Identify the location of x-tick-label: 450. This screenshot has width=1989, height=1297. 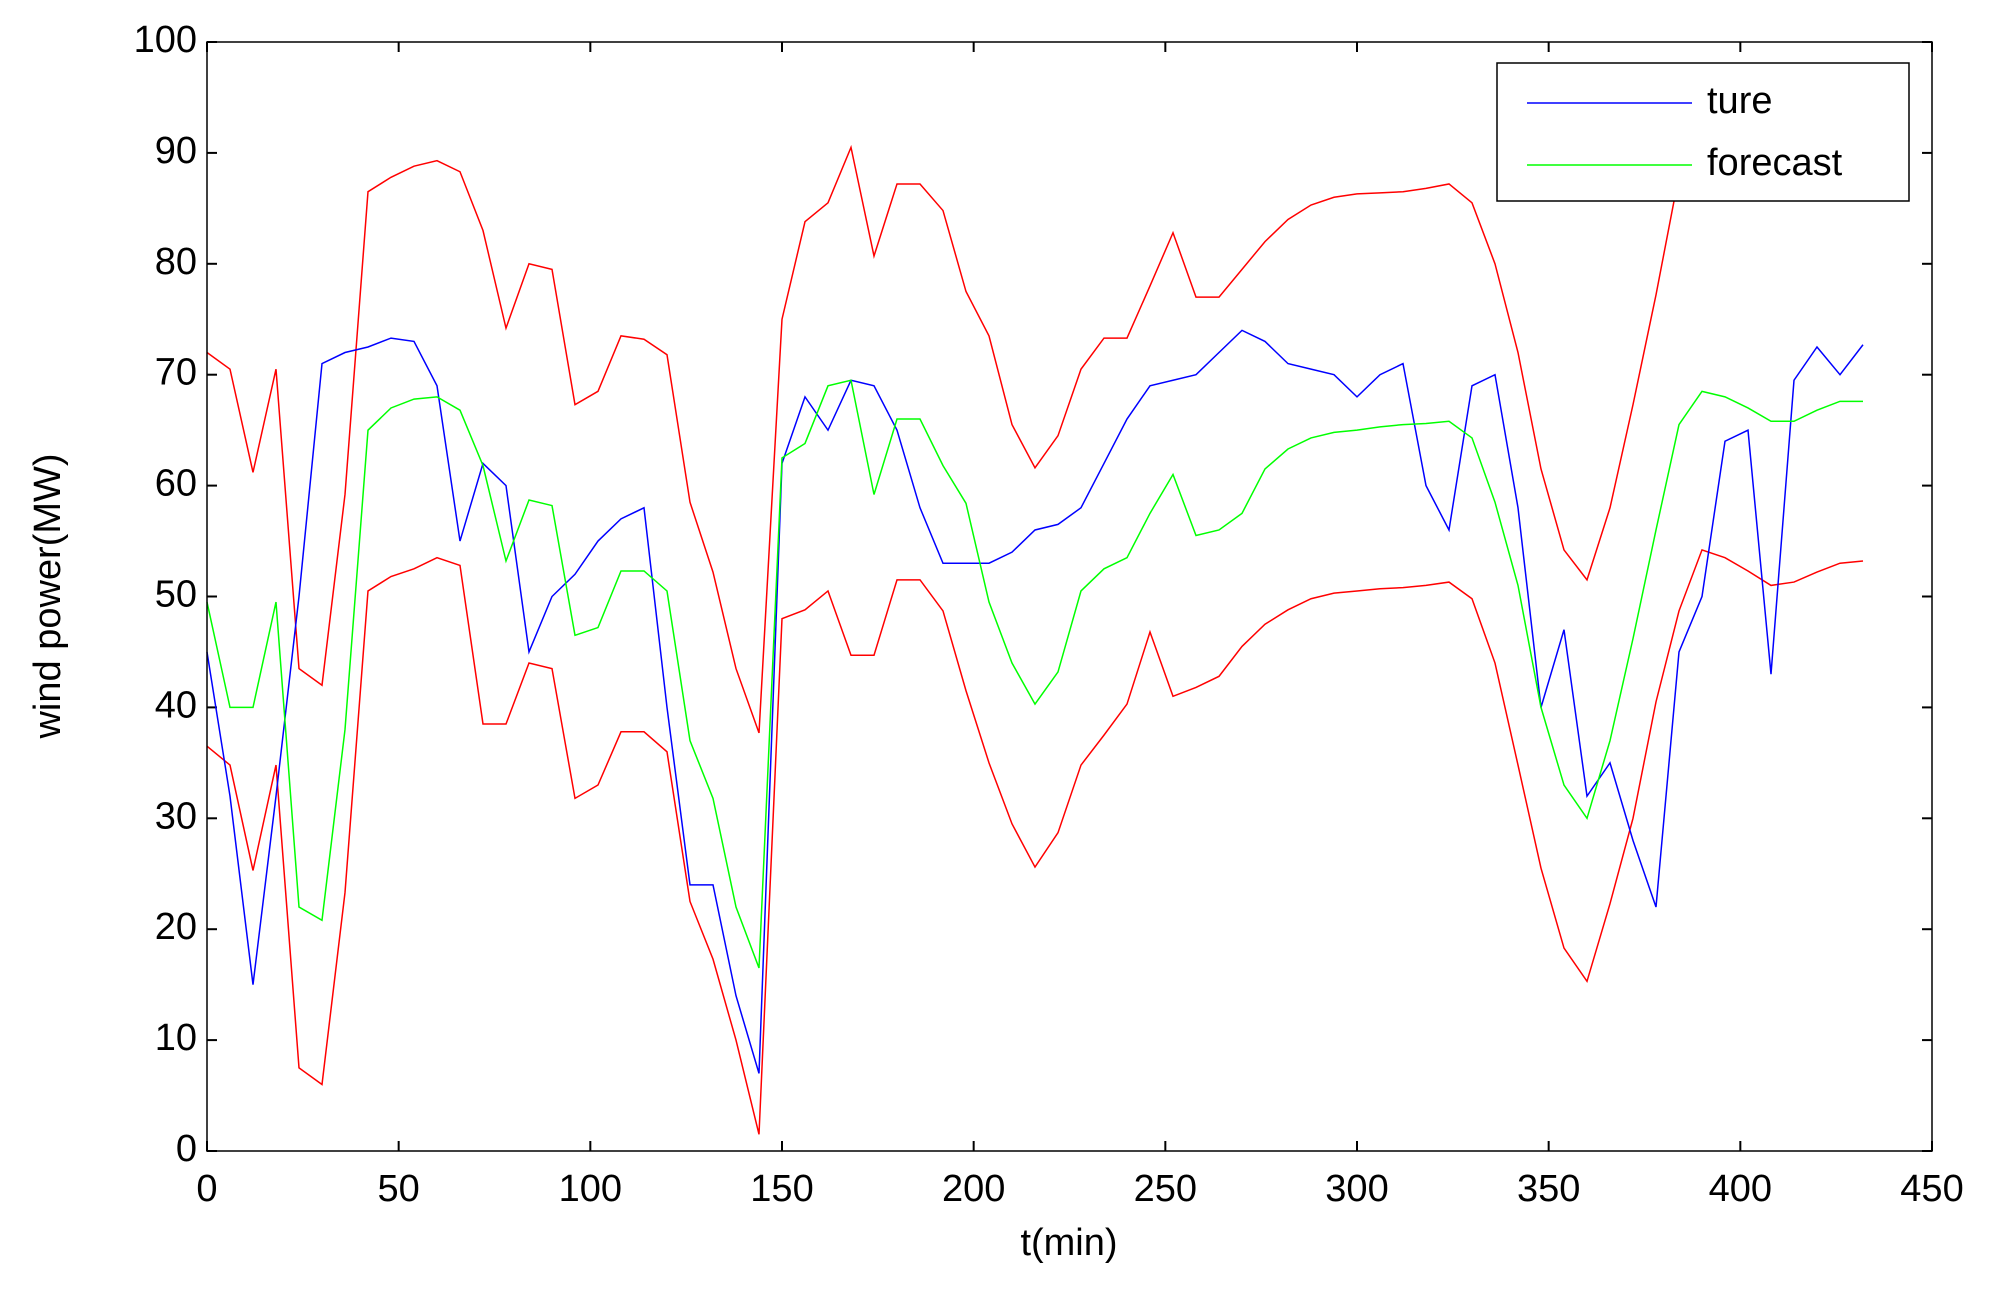
(1931, 1189).